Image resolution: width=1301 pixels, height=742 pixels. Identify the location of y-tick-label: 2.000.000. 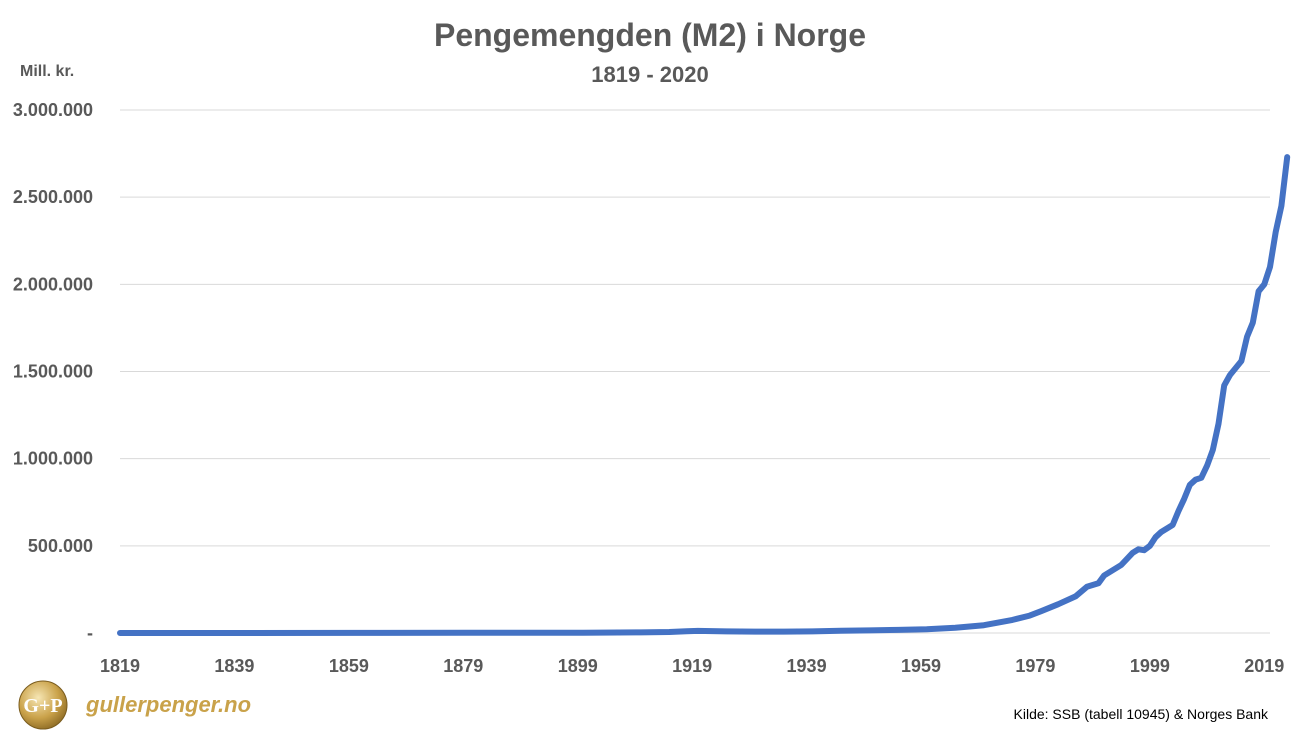
(53, 284).